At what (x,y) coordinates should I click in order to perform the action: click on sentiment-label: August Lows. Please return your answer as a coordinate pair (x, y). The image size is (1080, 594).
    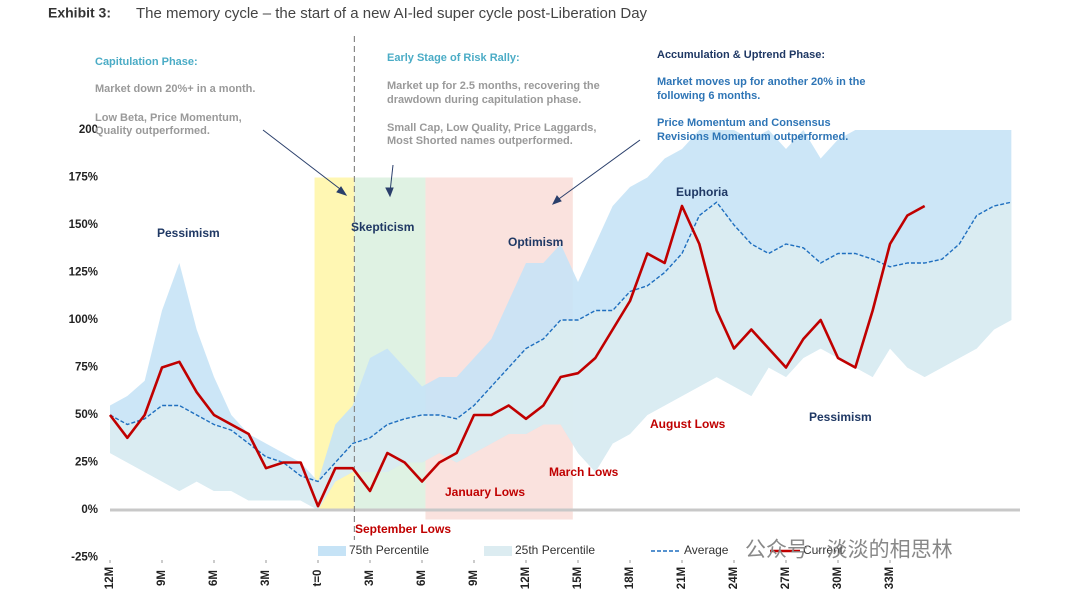
    Looking at the image, I should click on (688, 424).